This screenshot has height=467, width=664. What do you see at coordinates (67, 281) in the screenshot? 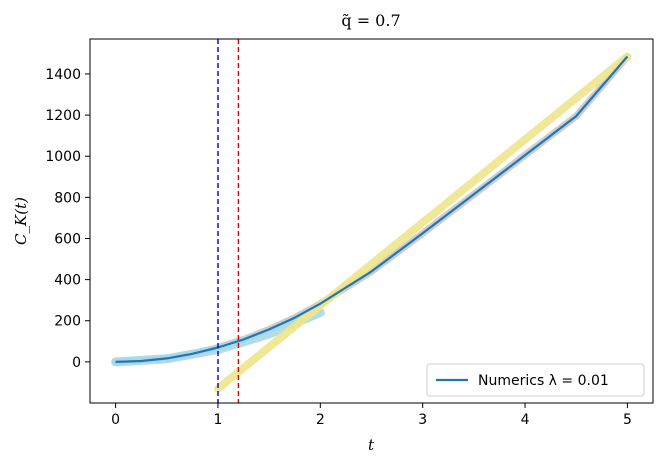
I see `y-tick-label: 400` at bounding box center [67, 281].